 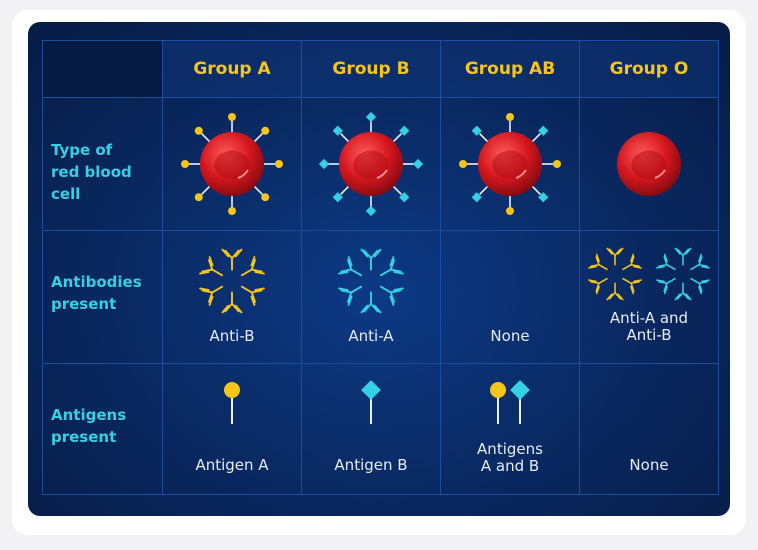 I want to click on antigens-label-a: Antigen A, so click(x=232, y=465).